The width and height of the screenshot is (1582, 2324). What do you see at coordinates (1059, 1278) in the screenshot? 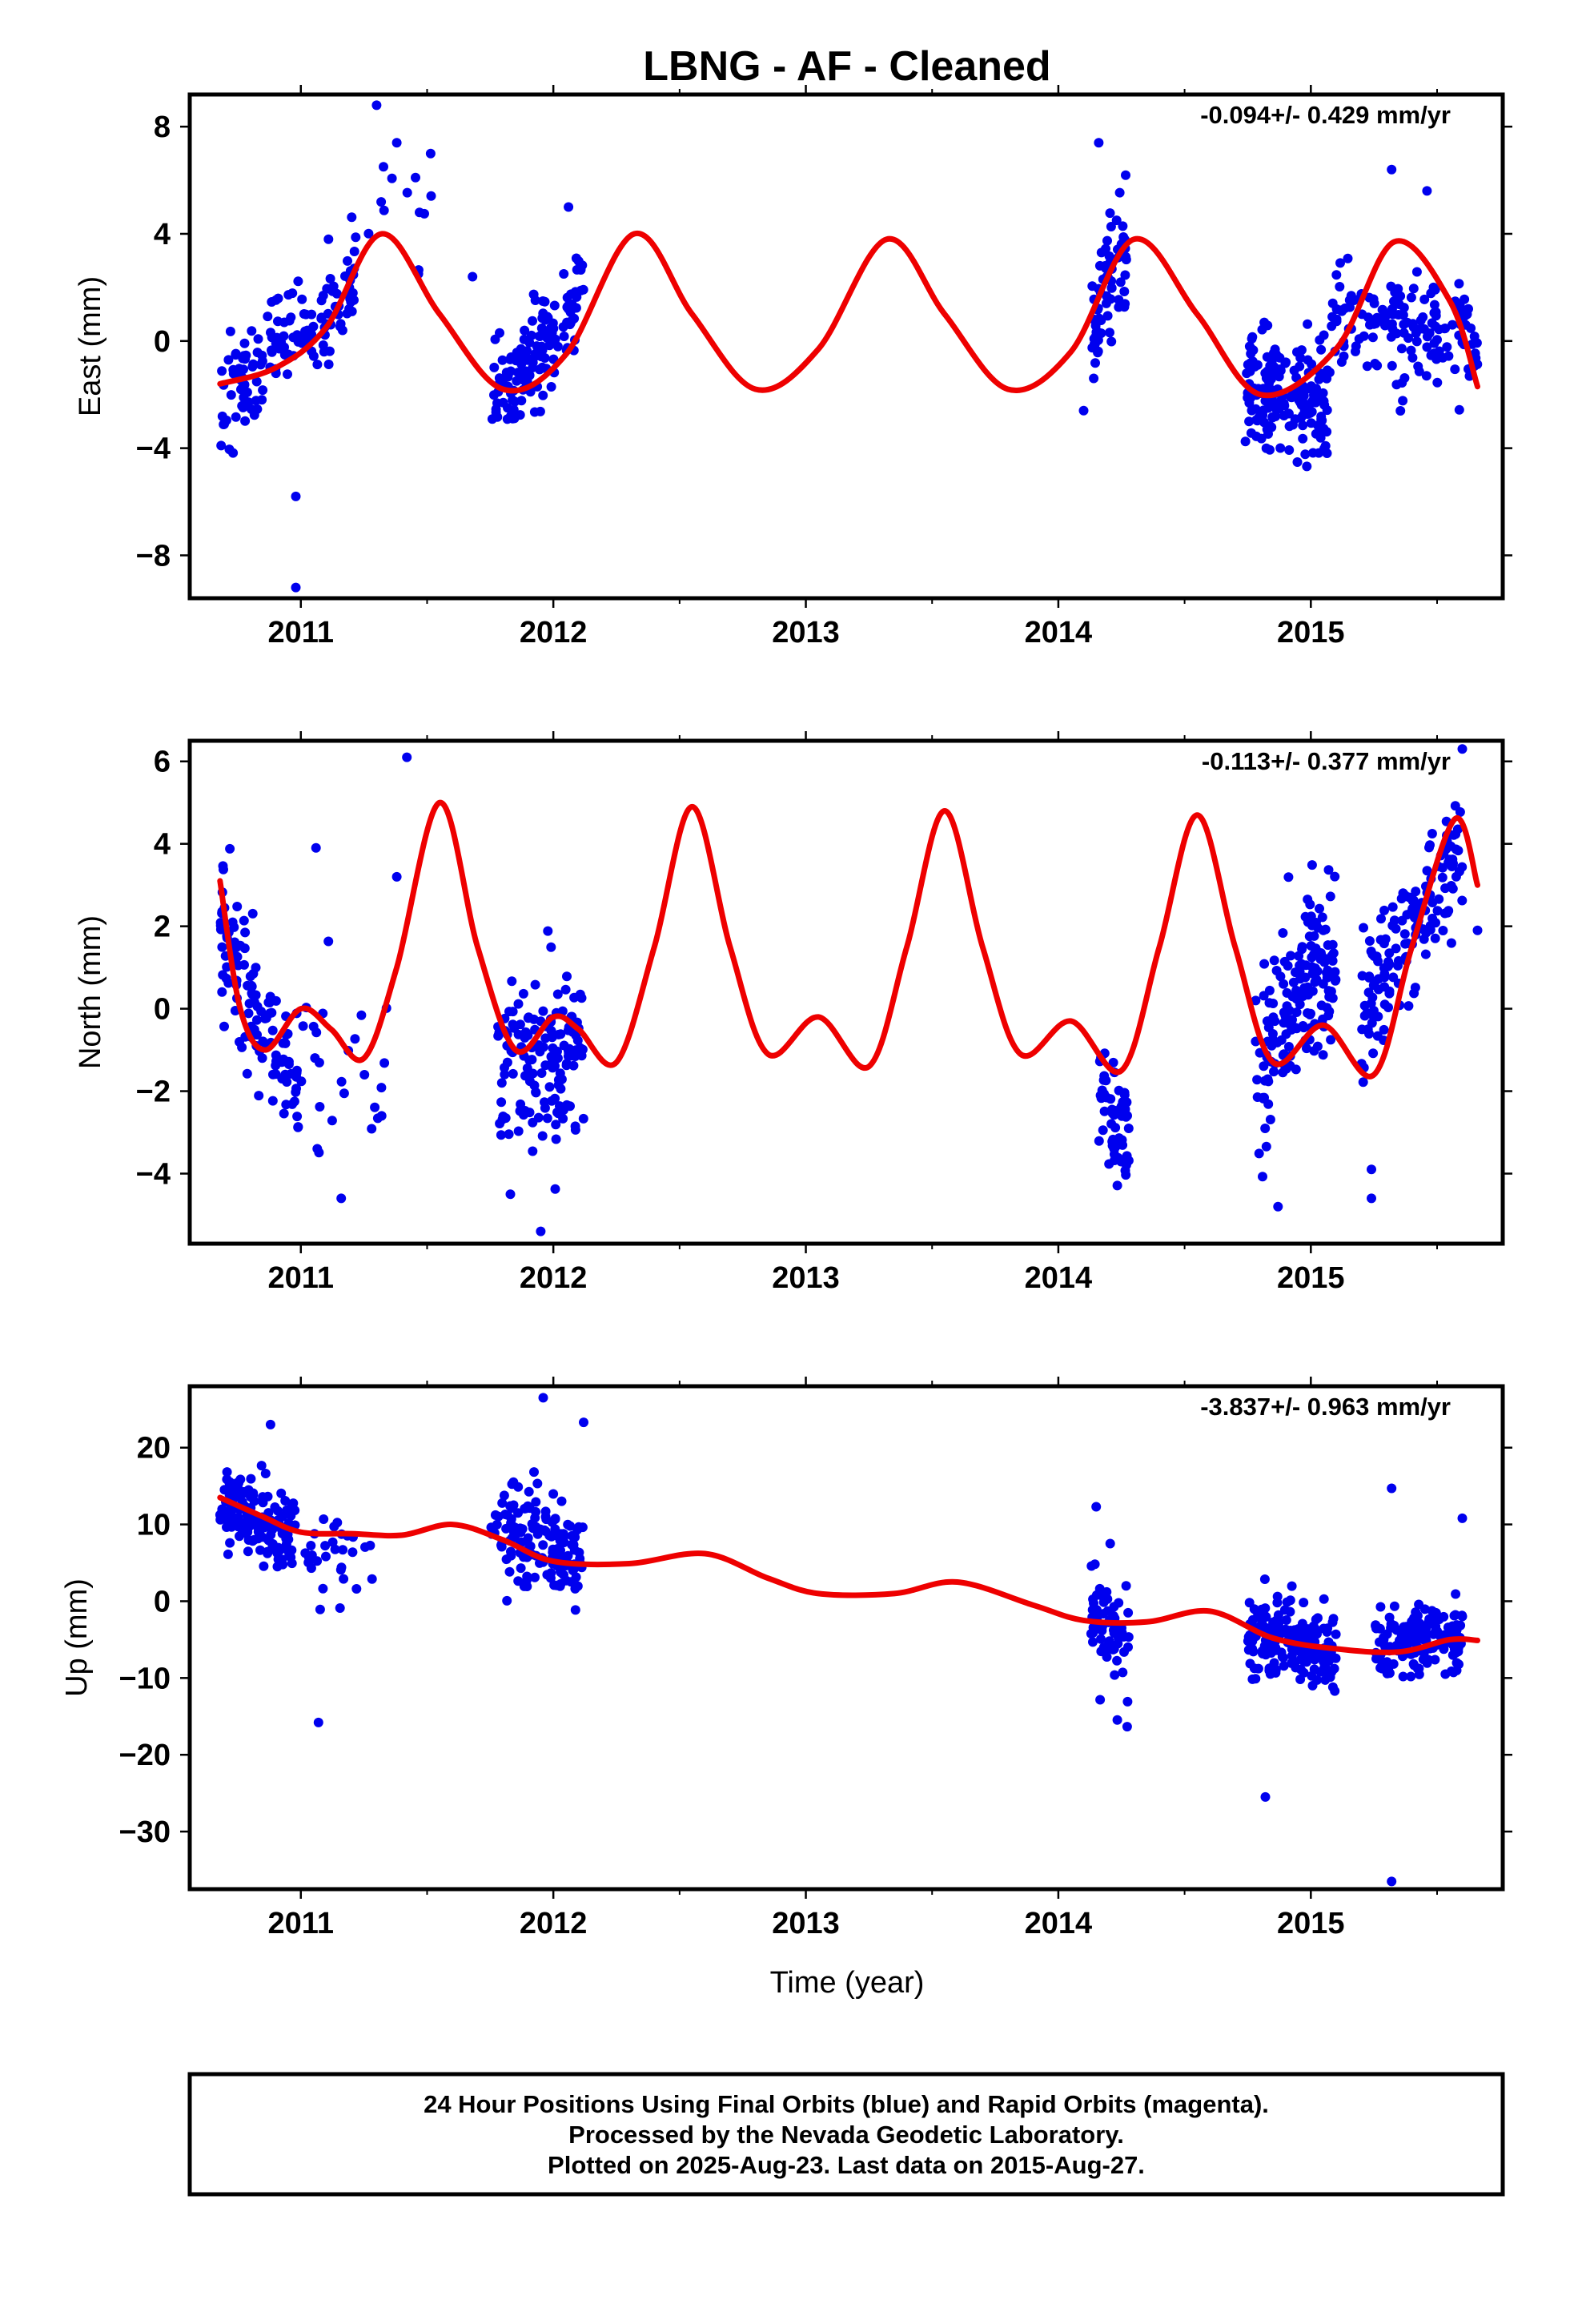
I see `north-x-tick-label: 2014` at bounding box center [1059, 1278].